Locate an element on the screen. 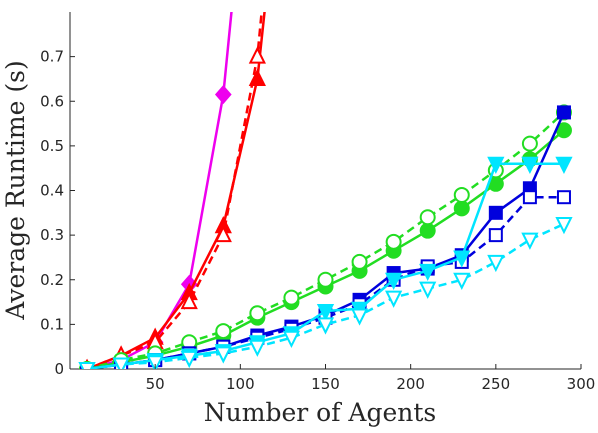 The height and width of the screenshot is (433, 598). x-tick-label: 300 is located at coordinates (581, 384).